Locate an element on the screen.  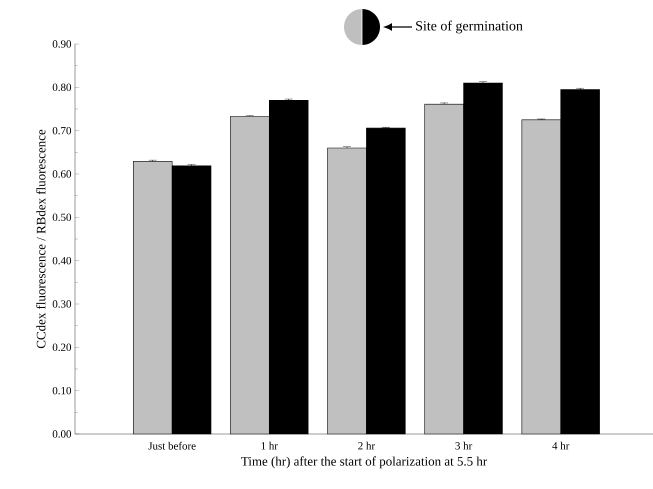
y-tick-label: 0.80 is located at coordinates (62, 88).